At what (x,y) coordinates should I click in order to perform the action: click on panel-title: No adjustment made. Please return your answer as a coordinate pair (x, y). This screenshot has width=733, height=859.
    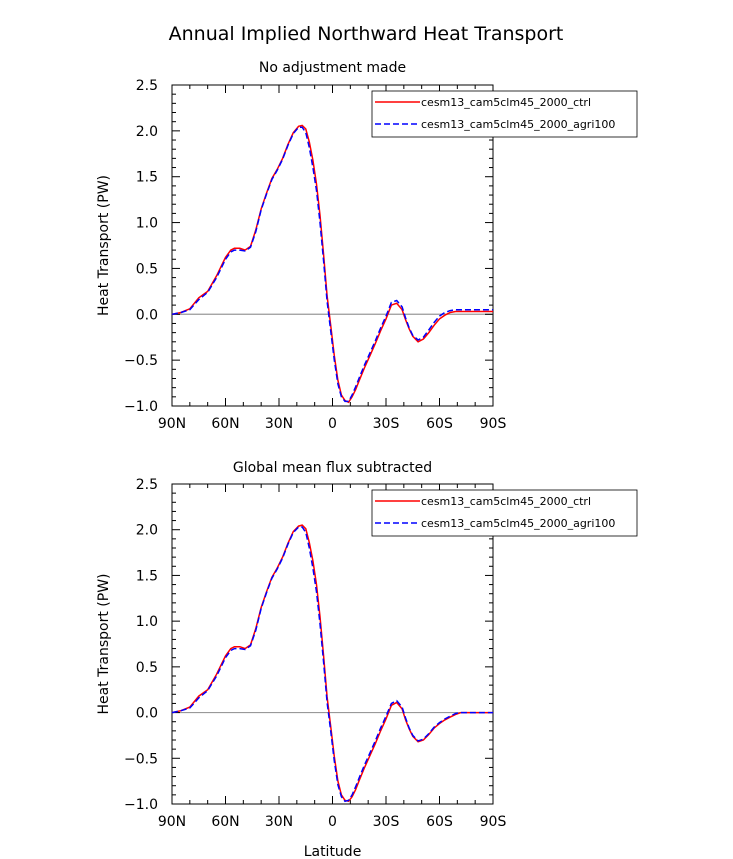
    Looking at the image, I should click on (332, 68).